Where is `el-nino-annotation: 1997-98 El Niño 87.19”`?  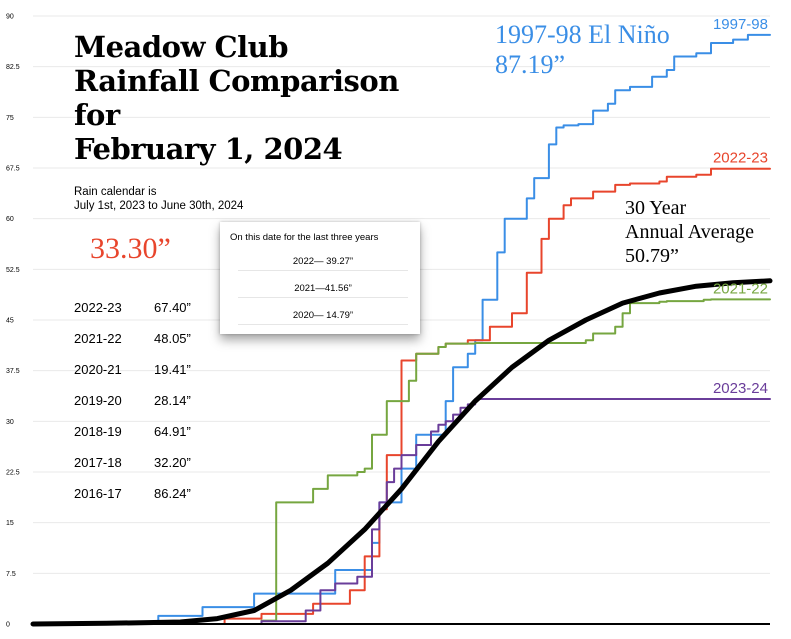
el-nino-annotation: 1997-98 El Niño 87.19” is located at coordinates (582, 50).